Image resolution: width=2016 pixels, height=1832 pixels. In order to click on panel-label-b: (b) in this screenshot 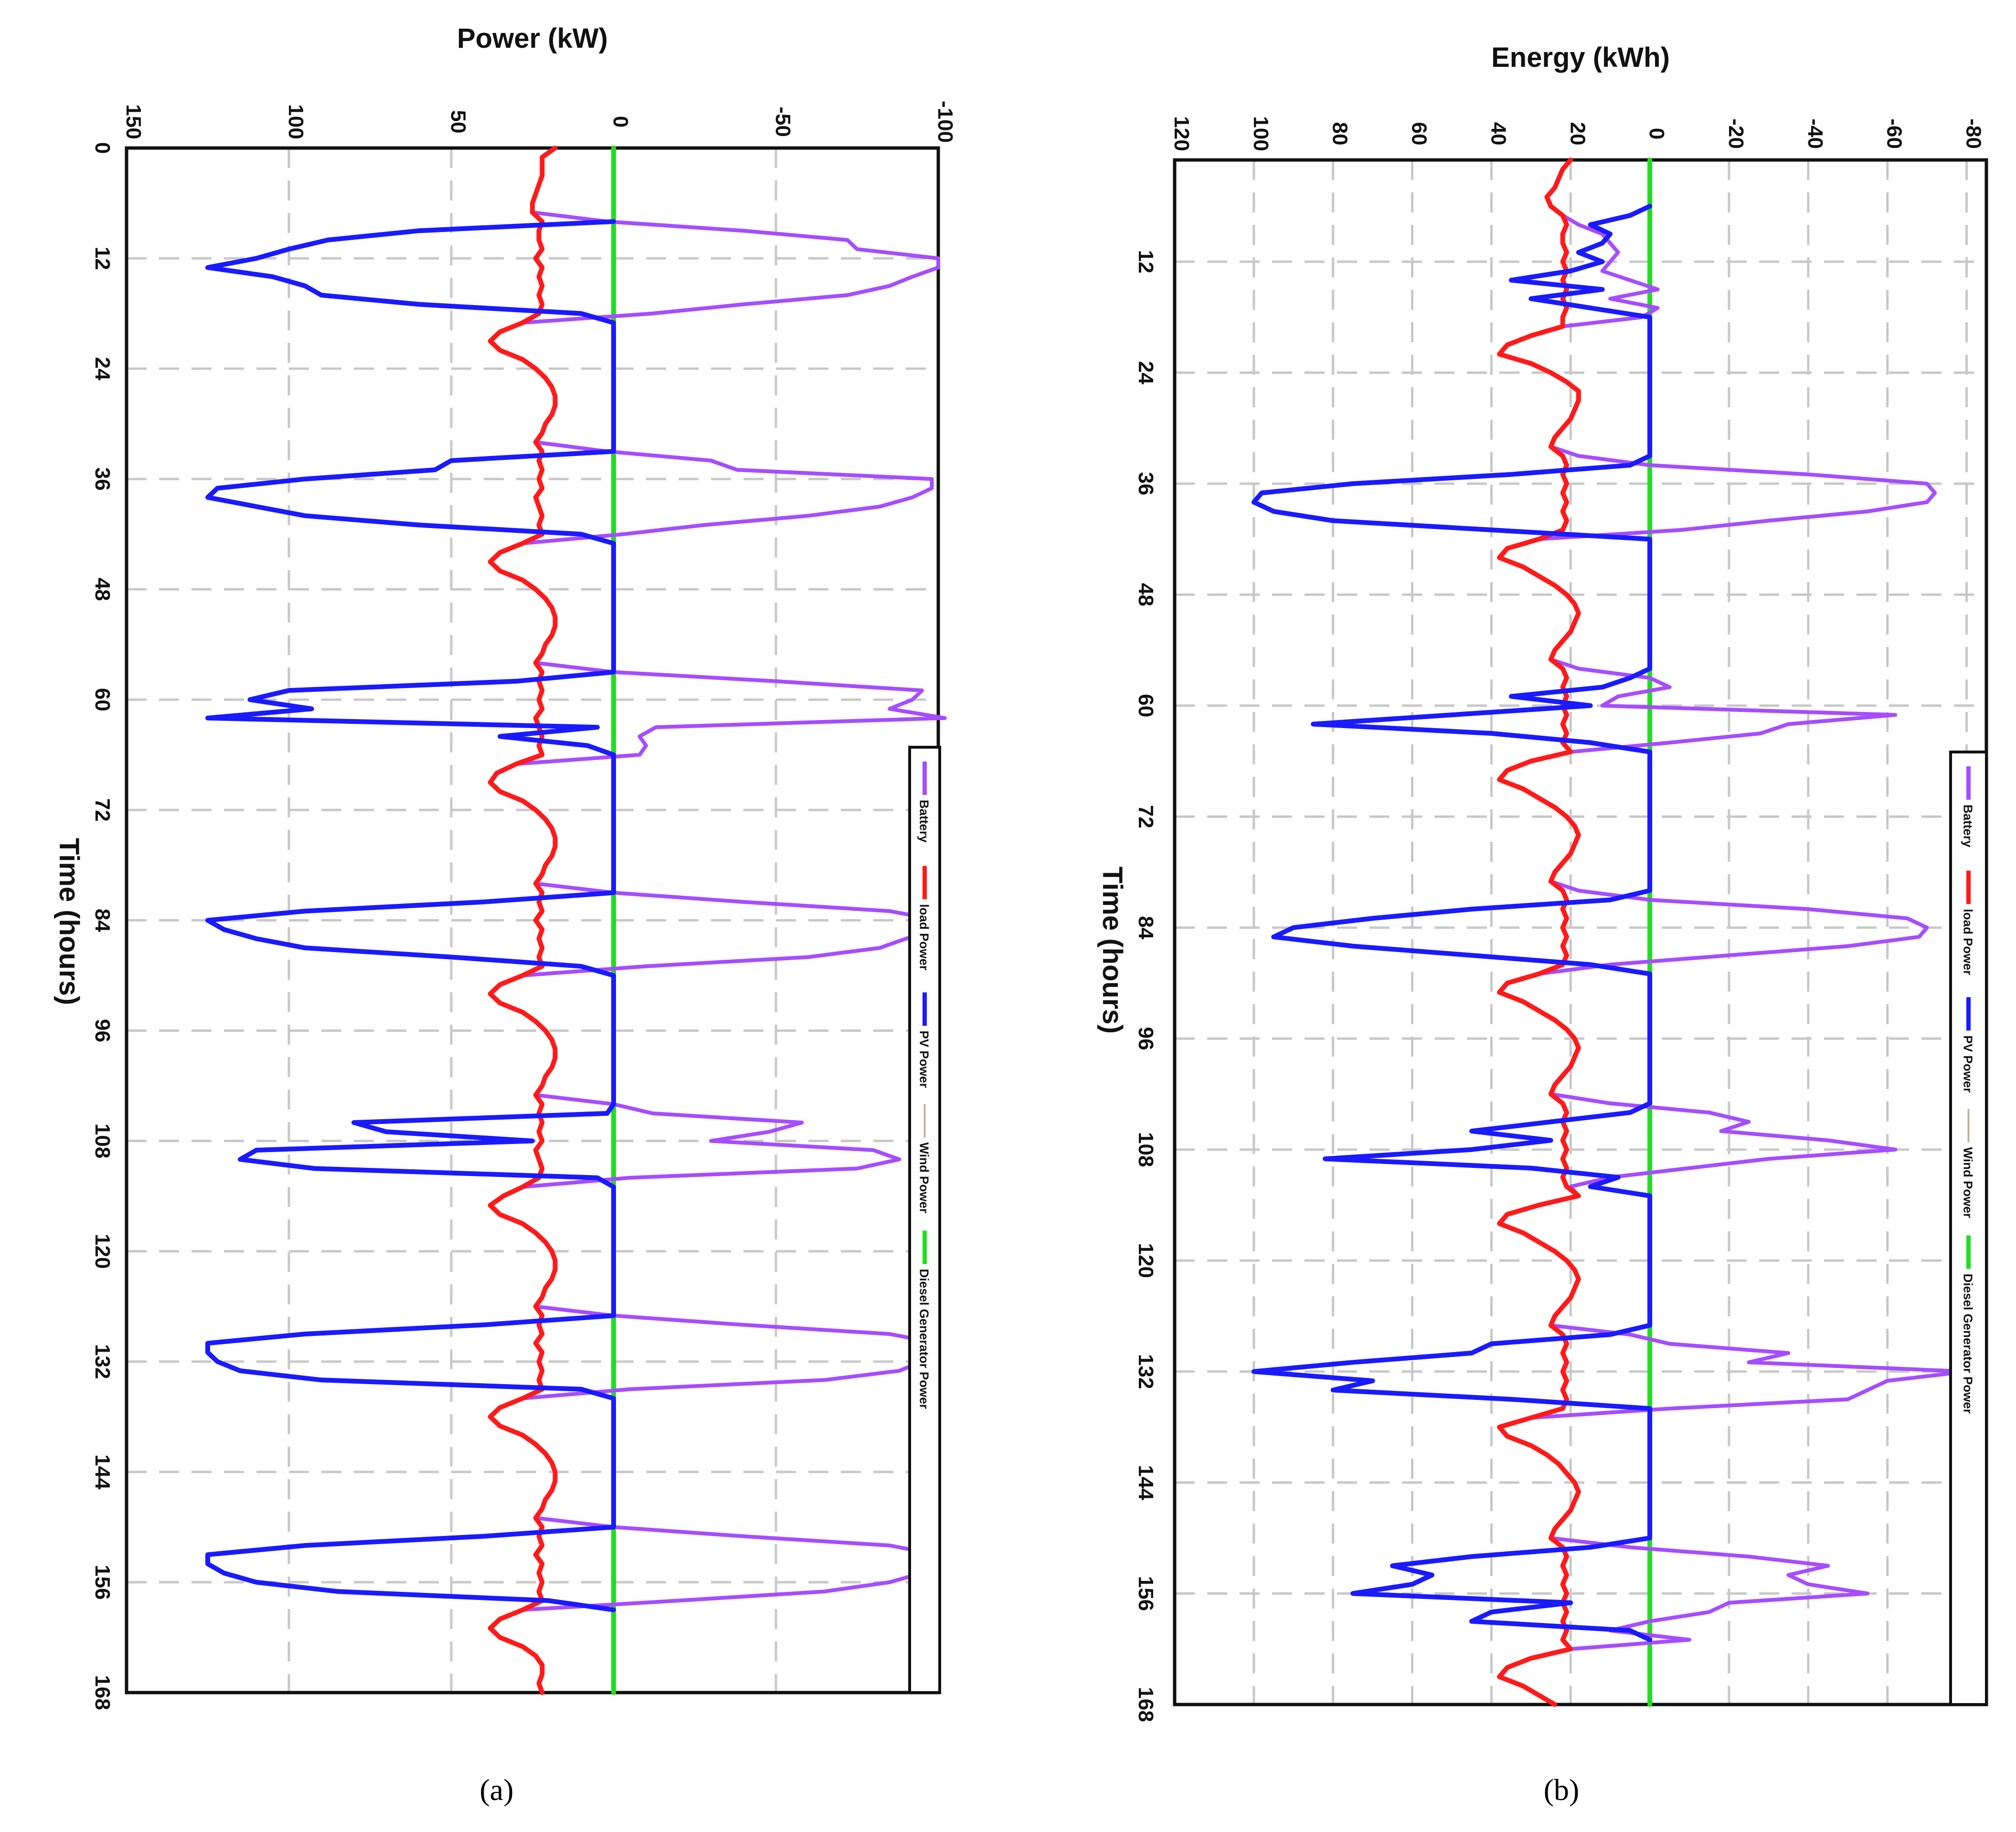, I will do `click(1562, 1790)`.